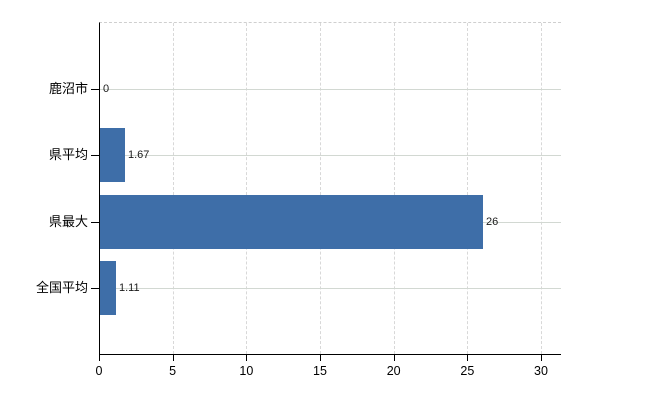  What do you see at coordinates (541, 371) in the screenshot?
I see `x-tick-label: 30` at bounding box center [541, 371].